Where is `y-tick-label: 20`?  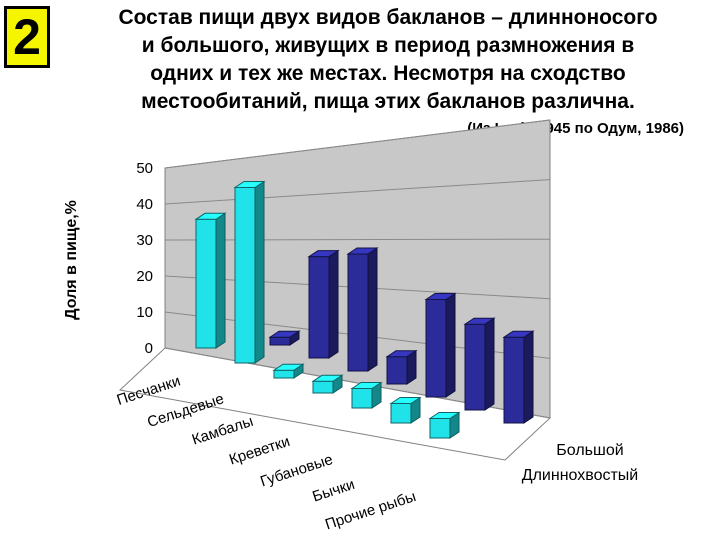
y-tick-label: 20 is located at coordinates (144, 276).